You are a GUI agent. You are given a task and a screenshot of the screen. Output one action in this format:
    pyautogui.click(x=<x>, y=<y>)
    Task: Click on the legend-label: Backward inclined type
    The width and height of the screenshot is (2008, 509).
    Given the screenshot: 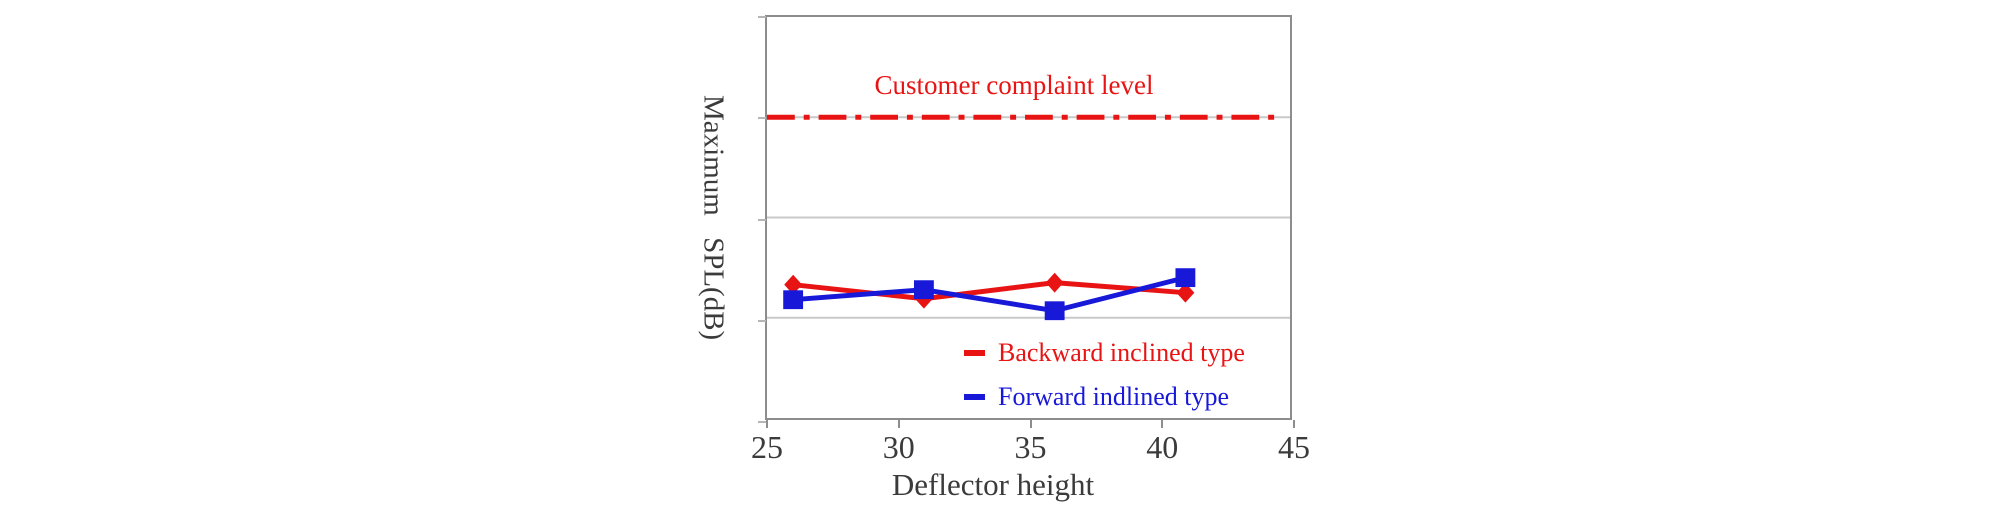 What is the action you would take?
    pyautogui.click(x=1121, y=352)
    